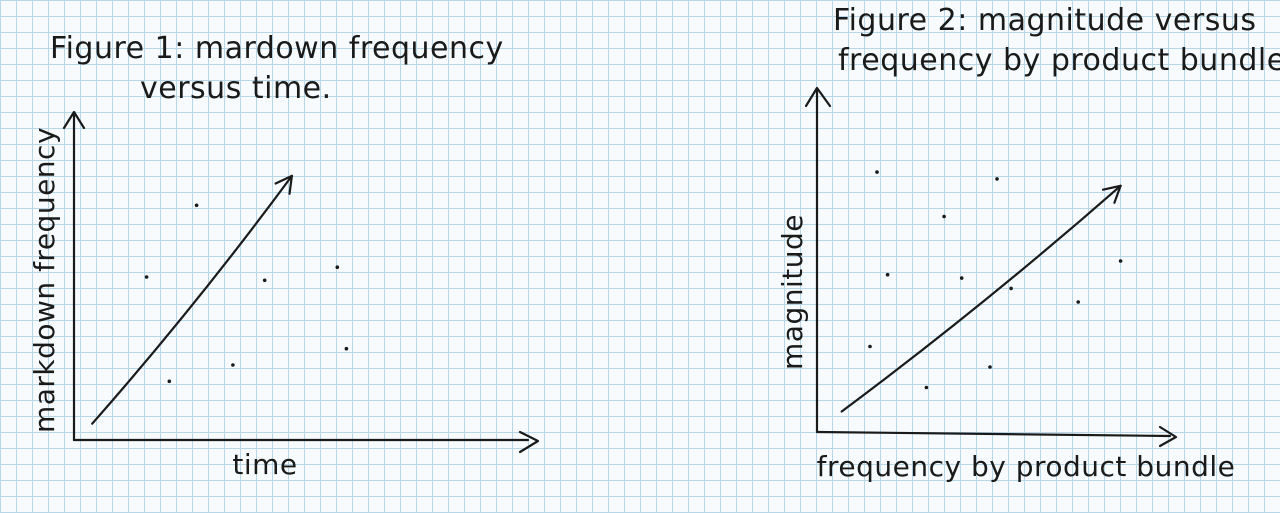 The image size is (1280, 513). I want to click on figure-2-title-line1: Figure 2: magnitude versus, so click(1045, 20).